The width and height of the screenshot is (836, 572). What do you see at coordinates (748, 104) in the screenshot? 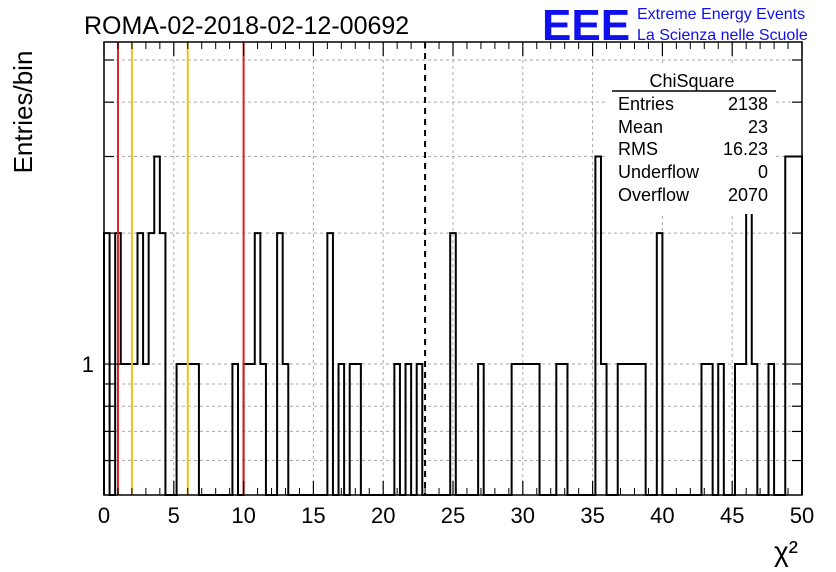
I see `stats-value-entries: 2138` at bounding box center [748, 104].